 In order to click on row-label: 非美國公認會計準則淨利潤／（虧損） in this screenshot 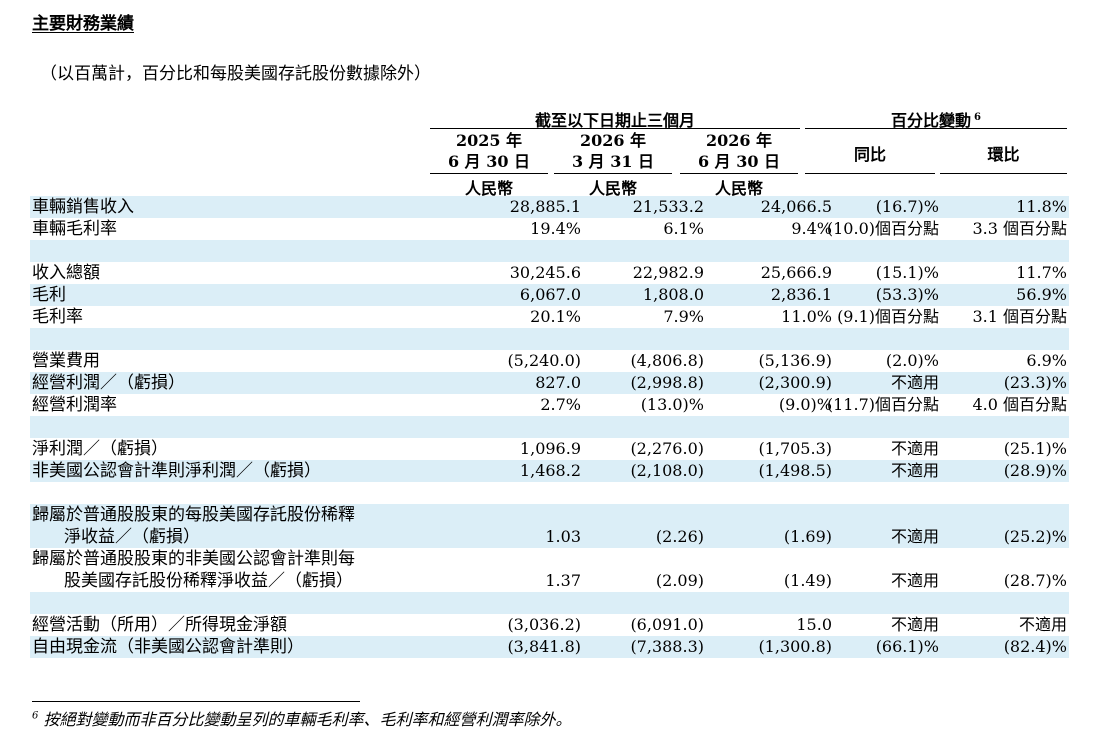, I will do `click(176, 471)`.